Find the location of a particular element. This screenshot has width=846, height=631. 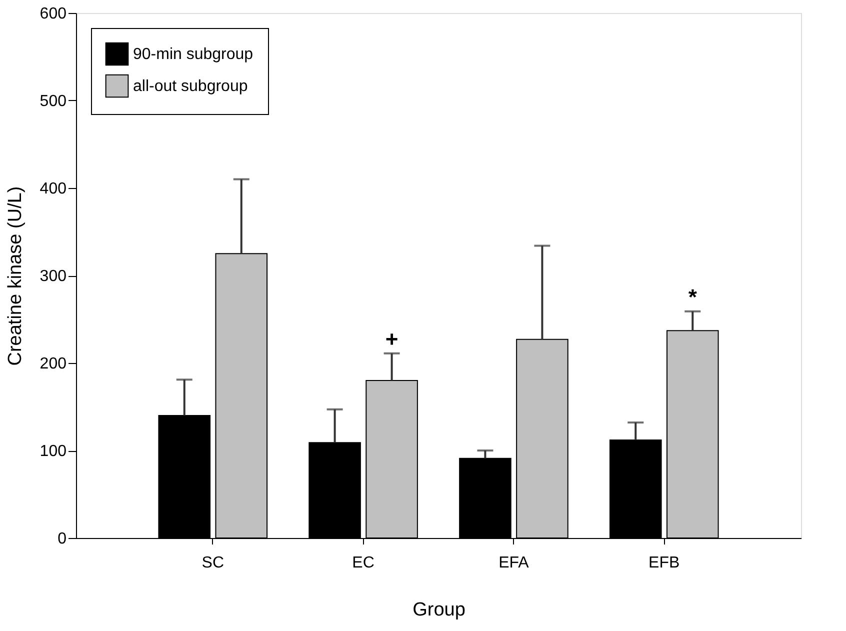

y-tick-label: 400 is located at coordinates (53, 189).